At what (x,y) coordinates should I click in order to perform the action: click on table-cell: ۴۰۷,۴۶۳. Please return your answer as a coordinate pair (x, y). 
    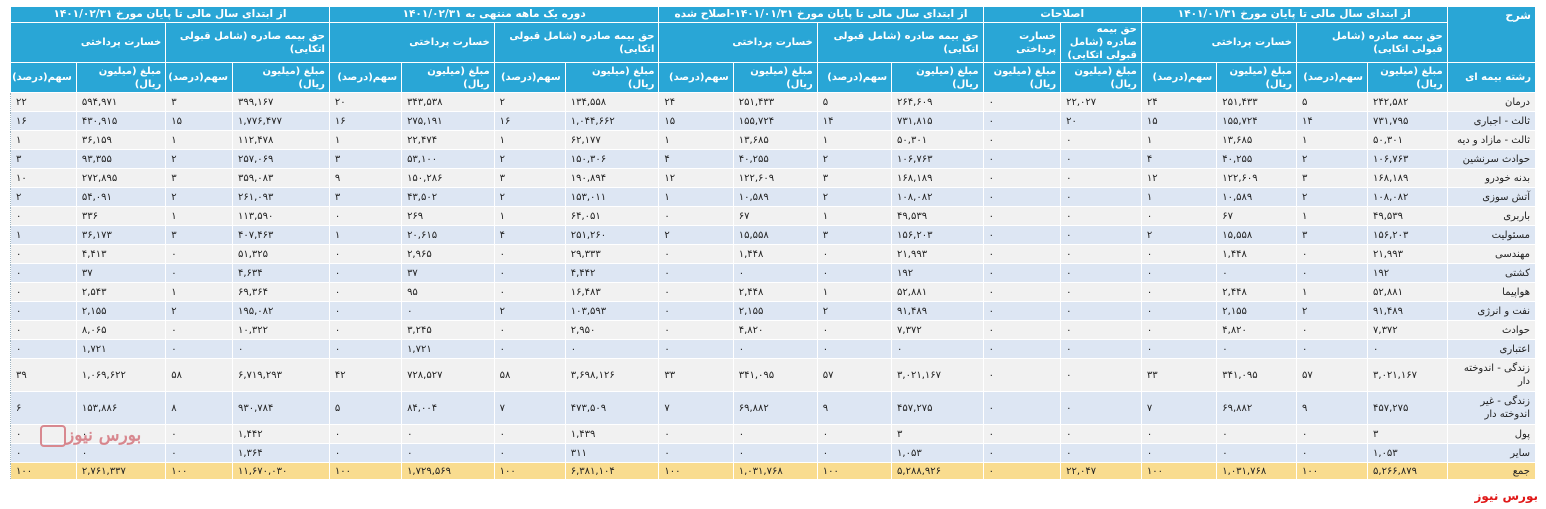
    Looking at the image, I should click on (281, 235).